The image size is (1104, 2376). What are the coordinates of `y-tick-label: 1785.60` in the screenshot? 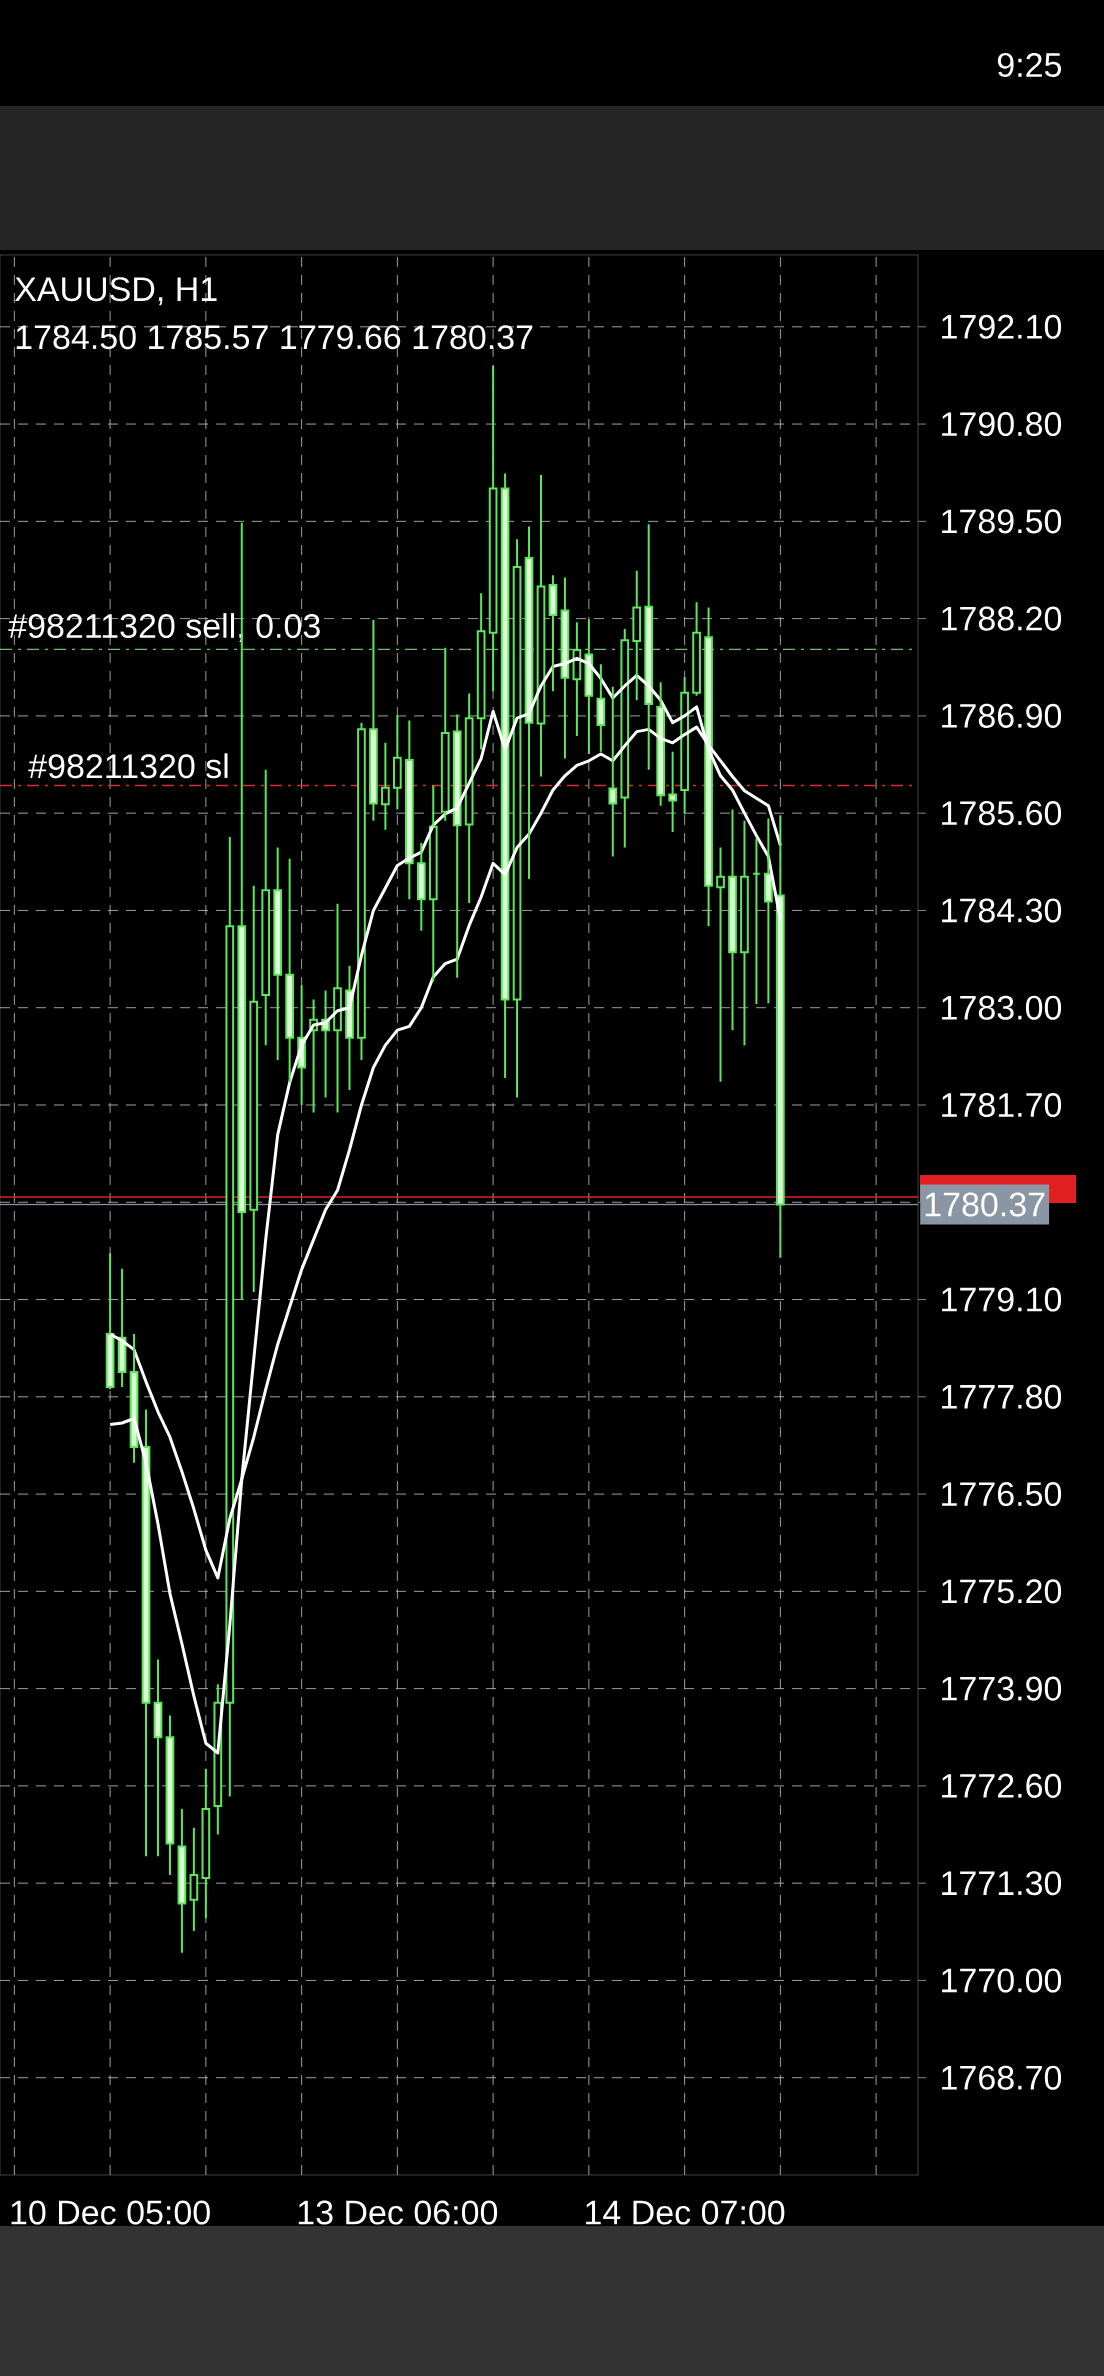 It's located at (1002, 813).